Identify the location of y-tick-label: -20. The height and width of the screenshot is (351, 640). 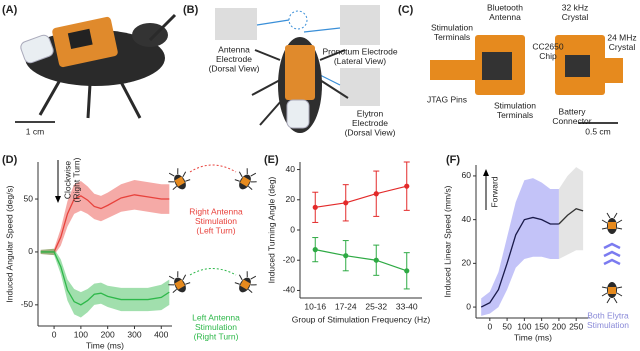
(289, 259).